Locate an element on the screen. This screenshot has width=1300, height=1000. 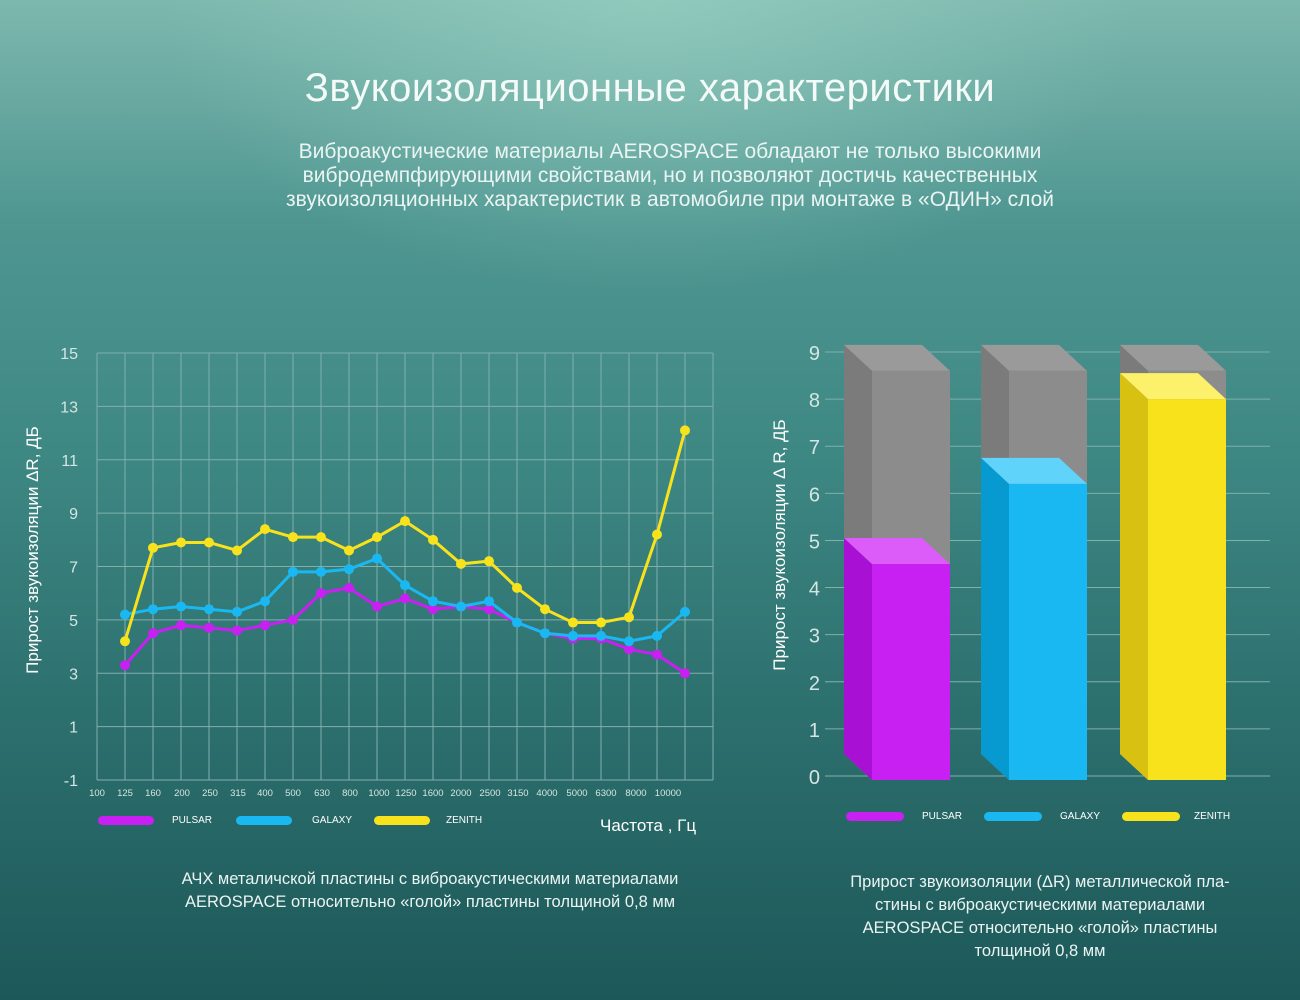
x-tick-label: 6300 is located at coordinates (605, 793).